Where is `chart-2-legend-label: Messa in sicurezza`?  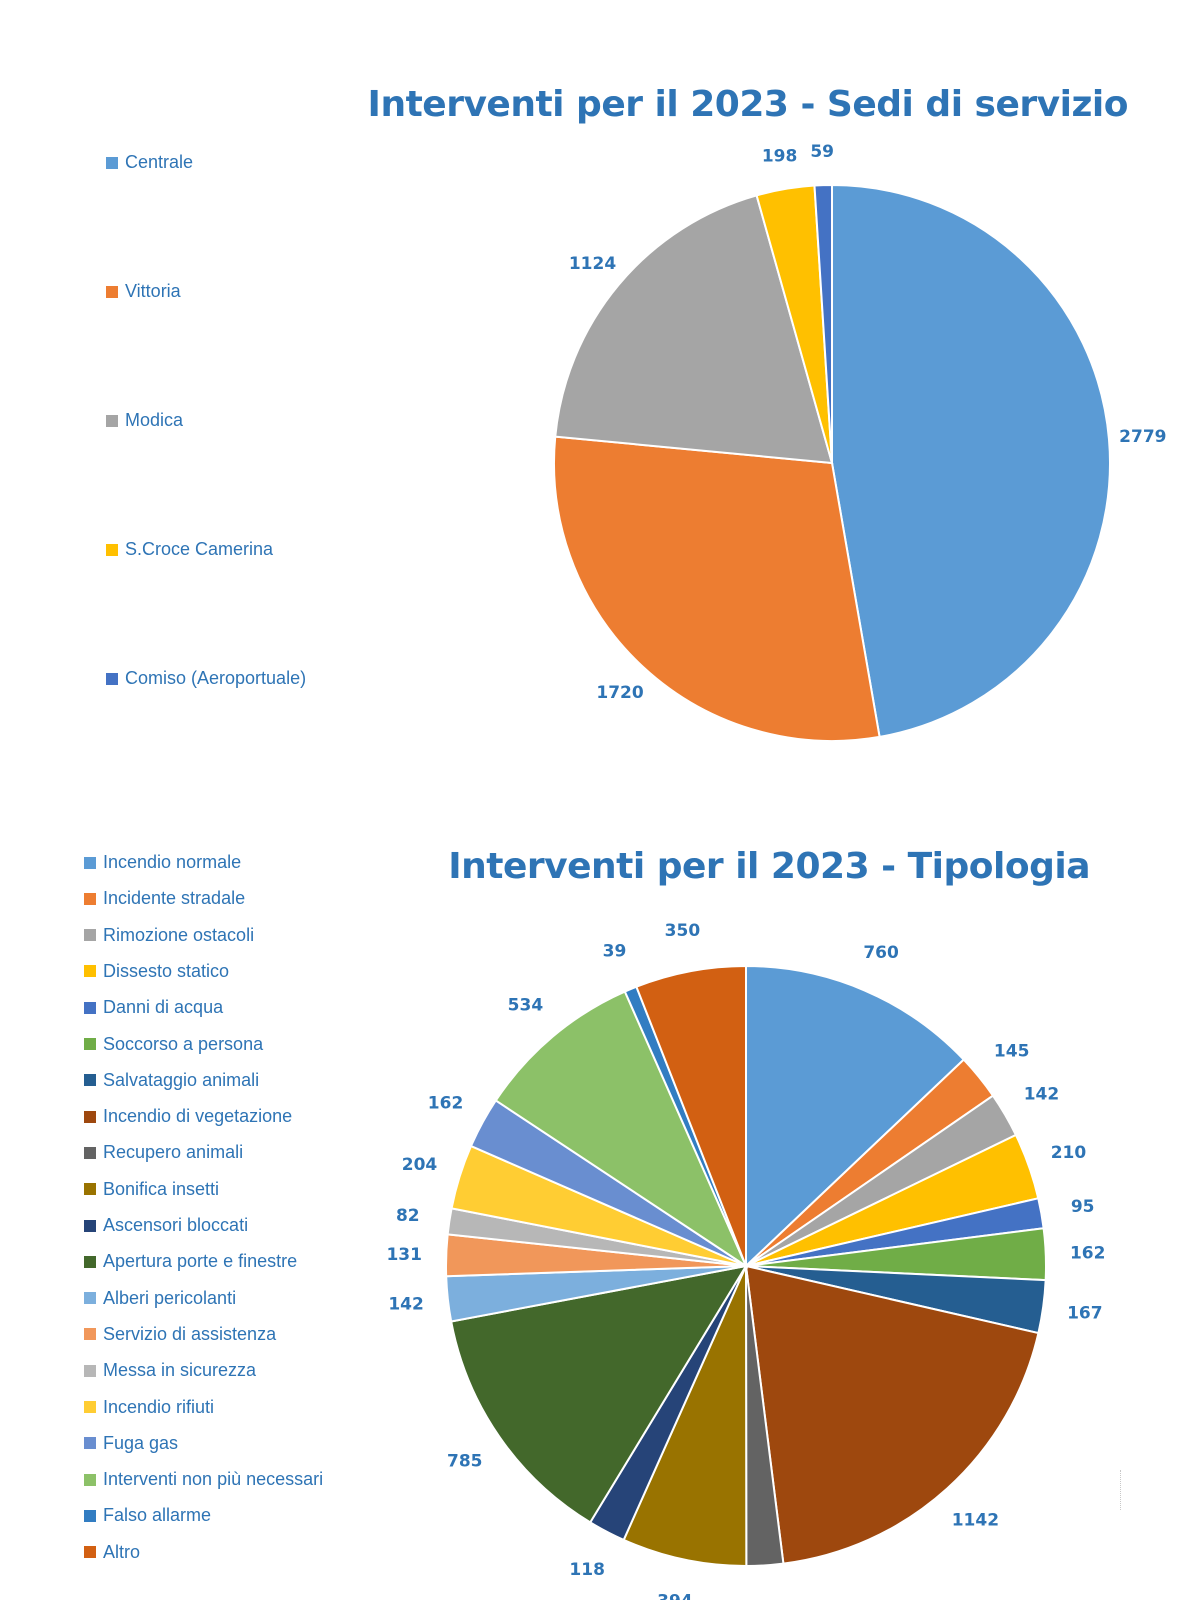
chart-2-legend-label: Messa in sicurezza is located at coordinates (180, 1370).